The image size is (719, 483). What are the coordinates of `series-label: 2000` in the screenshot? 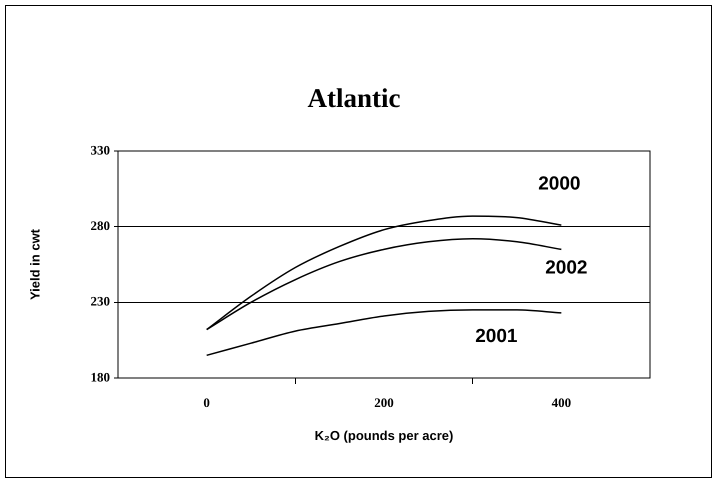 It's located at (559, 183).